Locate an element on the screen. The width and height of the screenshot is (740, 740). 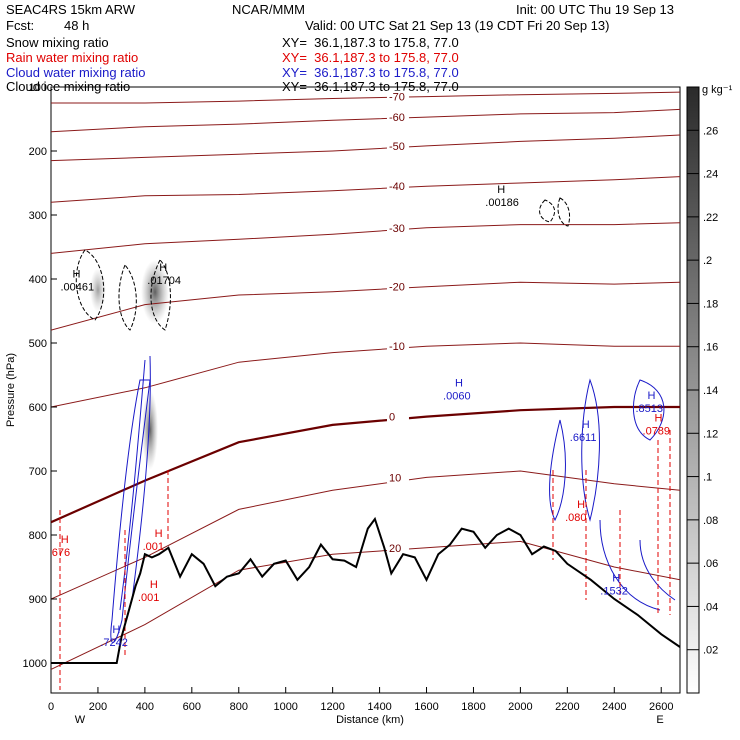
colorbar-tick-label: .1 is located at coordinates (707, 478).